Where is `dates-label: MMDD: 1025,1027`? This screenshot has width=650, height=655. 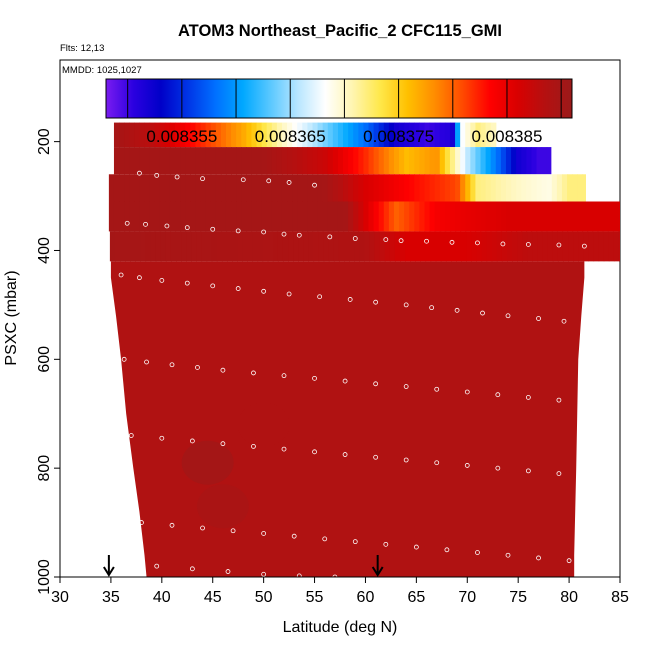
dates-label: MMDD: 1025,1027 is located at coordinates (102, 70).